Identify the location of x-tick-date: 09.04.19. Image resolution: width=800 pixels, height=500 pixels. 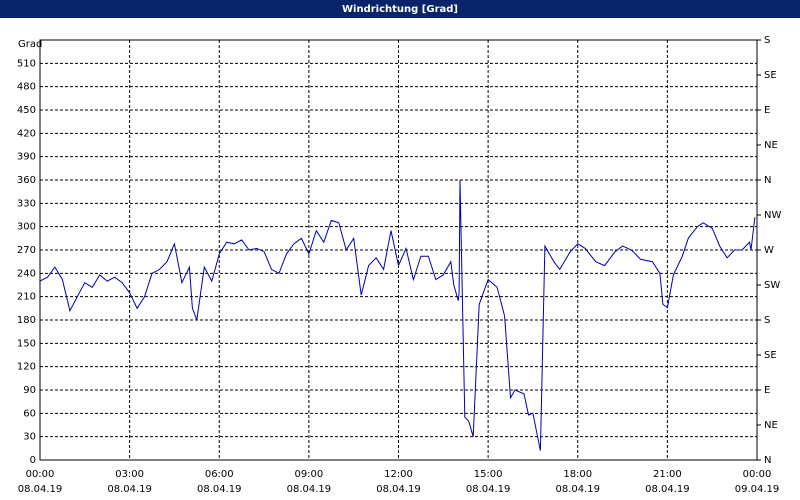
(757, 489).